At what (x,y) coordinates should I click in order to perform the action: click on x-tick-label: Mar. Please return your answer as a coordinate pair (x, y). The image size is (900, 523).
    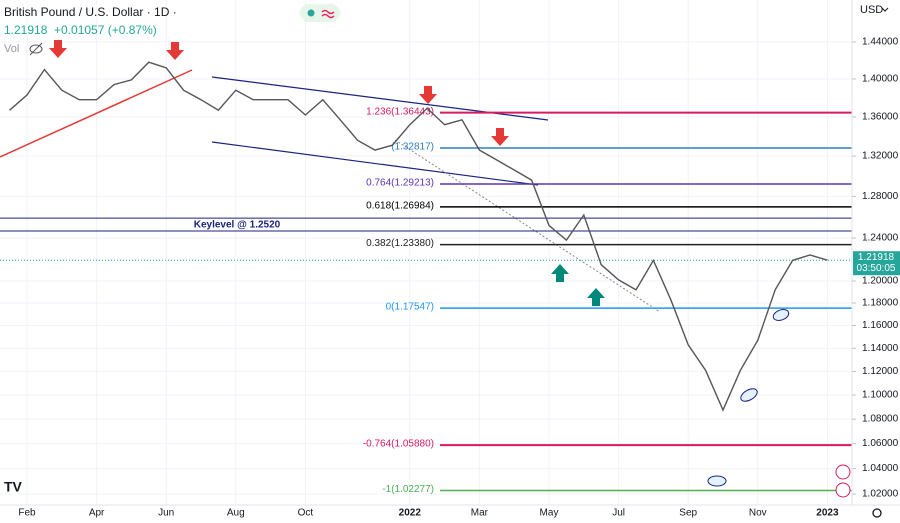
    Looking at the image, I should click on (480, 513).